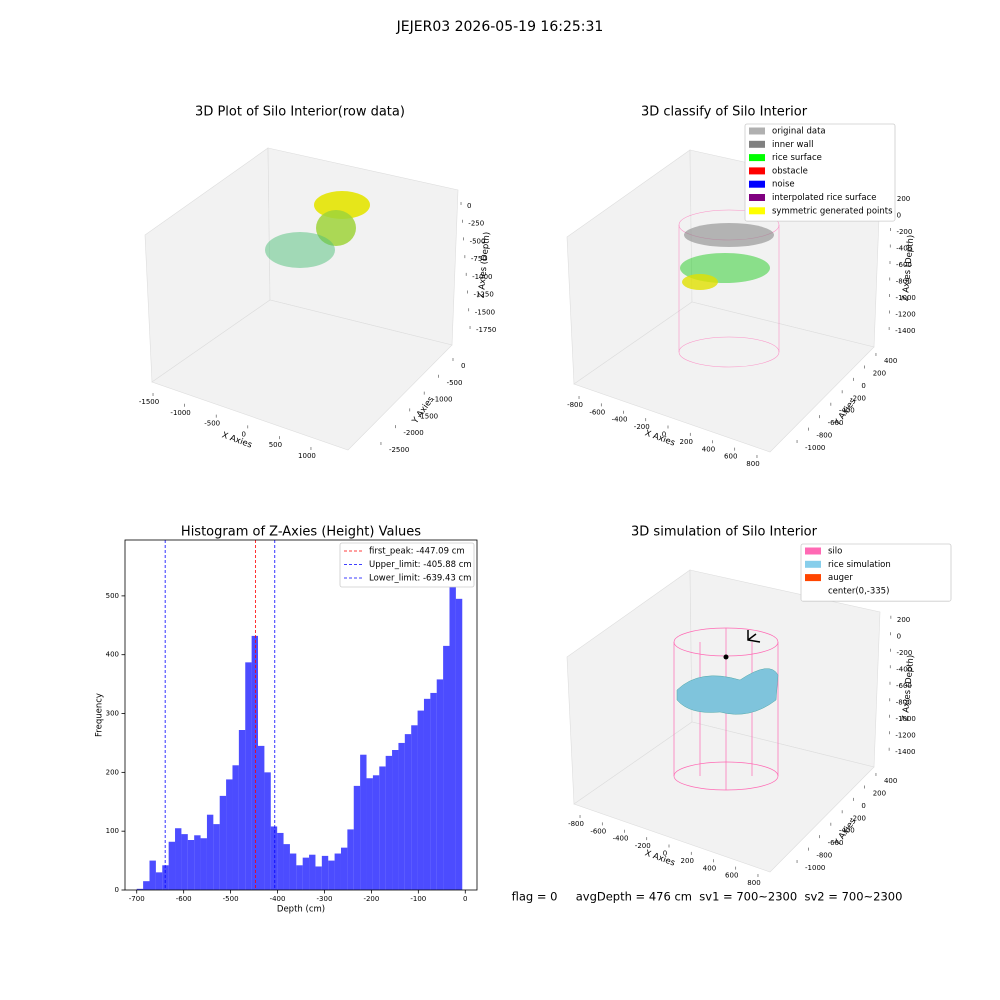  What do you see at coordinates (687, 861) in the screenshot?
I see `x-tick-label: 200` at bounding box center [687, 861].